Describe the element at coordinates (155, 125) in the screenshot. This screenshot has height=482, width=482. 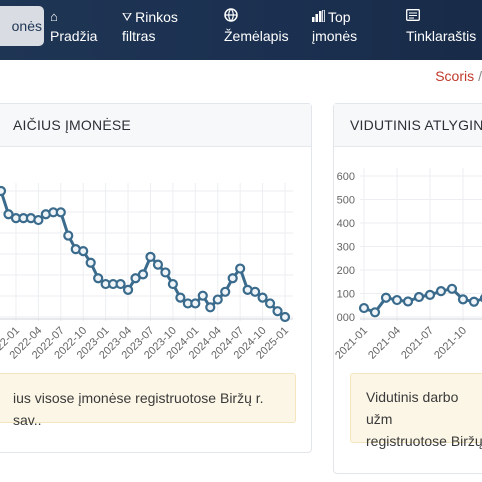
I see `card-title: AIČIUS ĮMONĖSE` at that location.